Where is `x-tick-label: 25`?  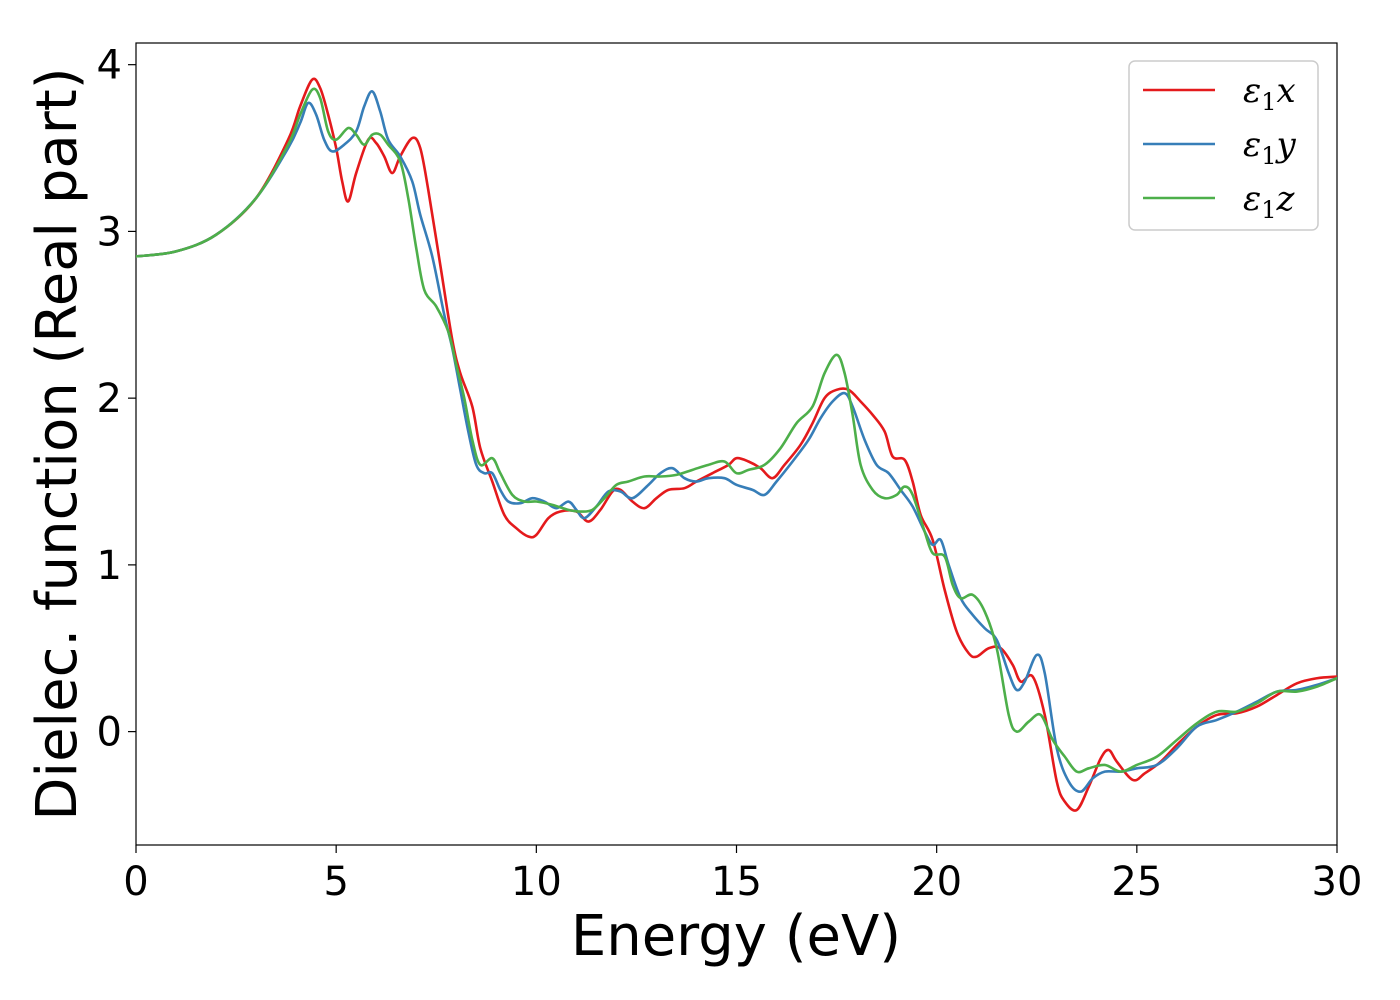 x-tick-label: 25 is located at coordinates (1136, 882).